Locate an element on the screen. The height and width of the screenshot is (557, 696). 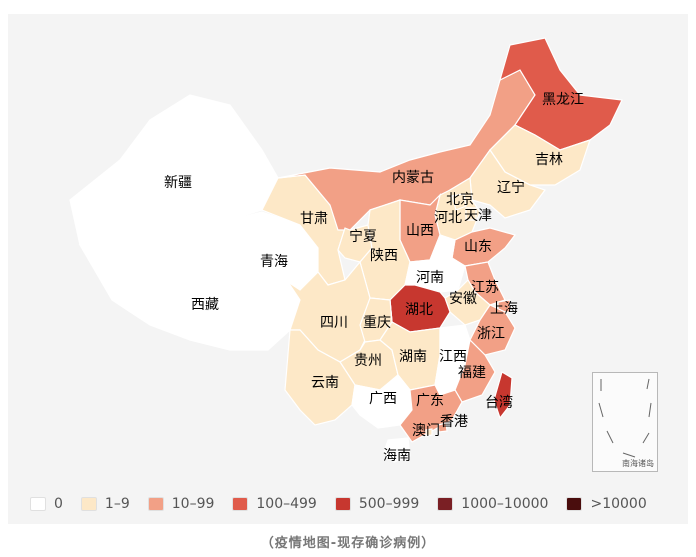
legend-item-0: 0 is located at coordinates (46, 504).